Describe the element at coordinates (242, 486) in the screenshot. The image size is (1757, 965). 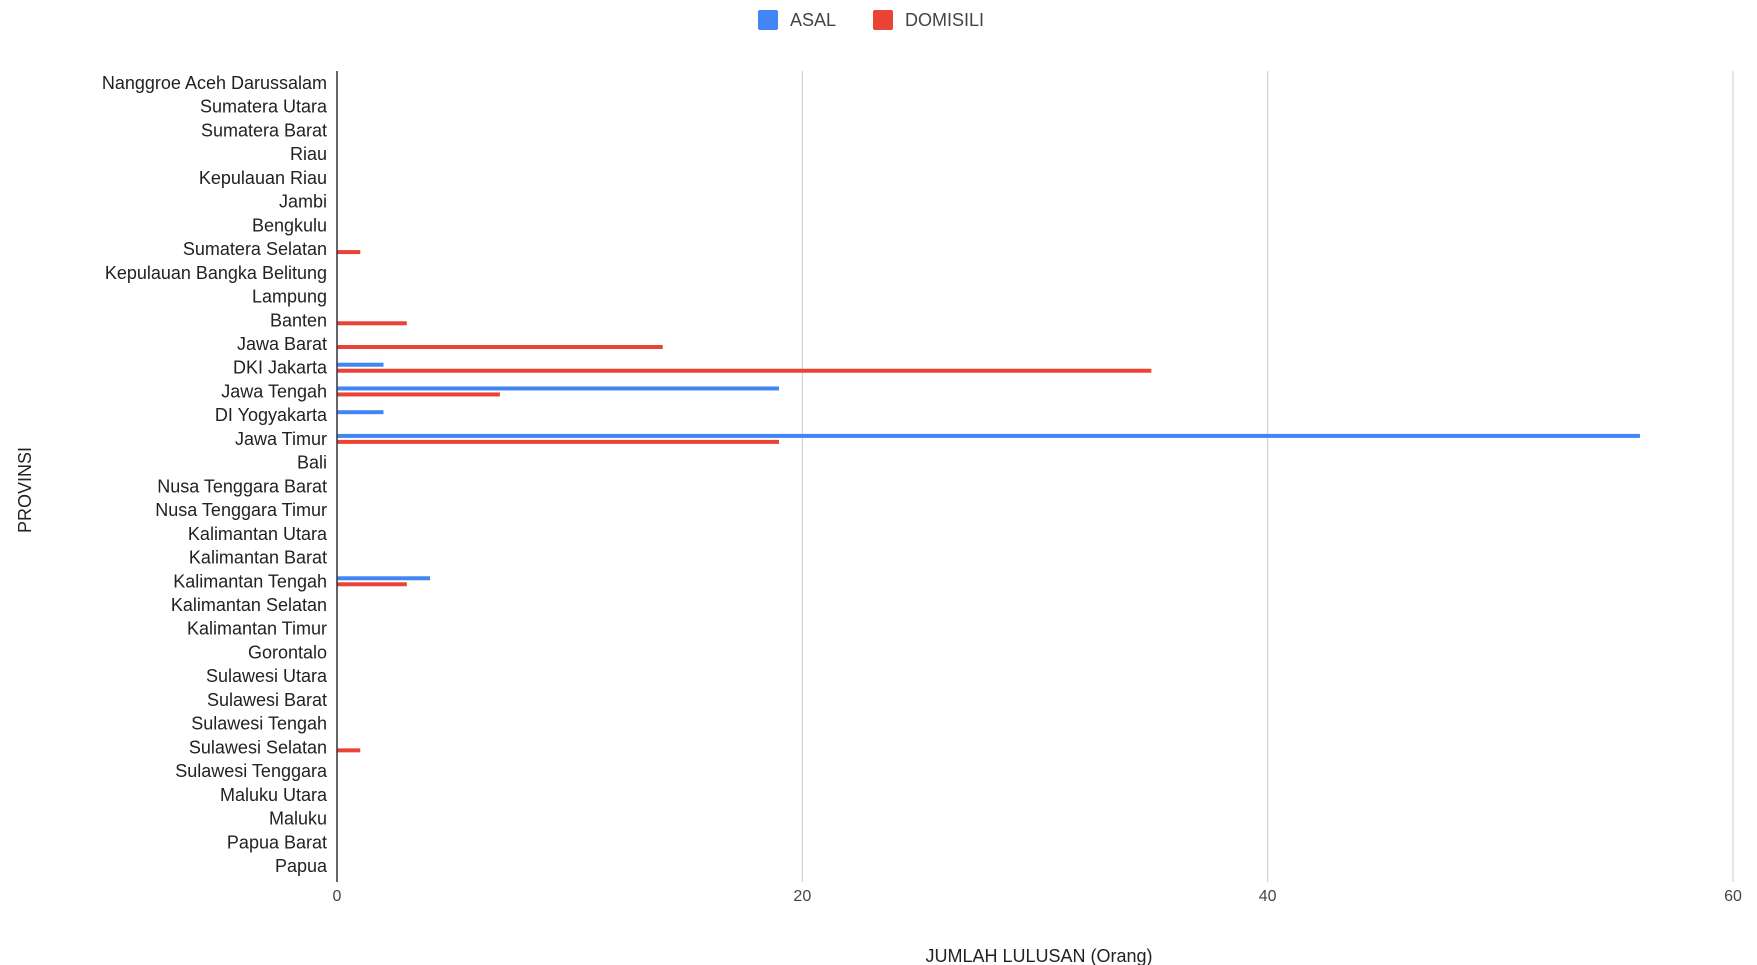
I see `category-label-nusa-tenggara-barat: Nusa Tenggara Barat` at that location.